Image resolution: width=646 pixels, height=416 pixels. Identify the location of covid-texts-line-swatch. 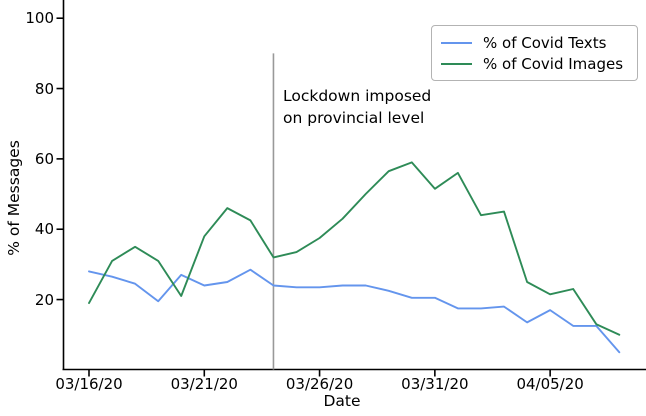
(456, 42).